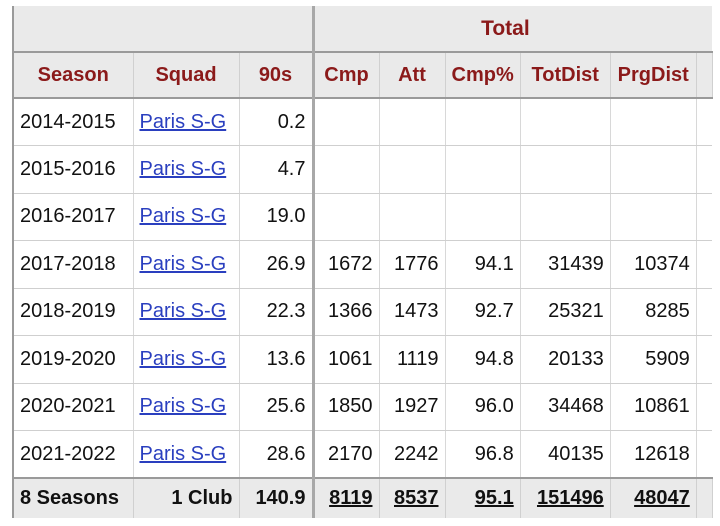 This screenshot has height=526, width=720. I want to click on group-header-total: Total, so click(505, 29).